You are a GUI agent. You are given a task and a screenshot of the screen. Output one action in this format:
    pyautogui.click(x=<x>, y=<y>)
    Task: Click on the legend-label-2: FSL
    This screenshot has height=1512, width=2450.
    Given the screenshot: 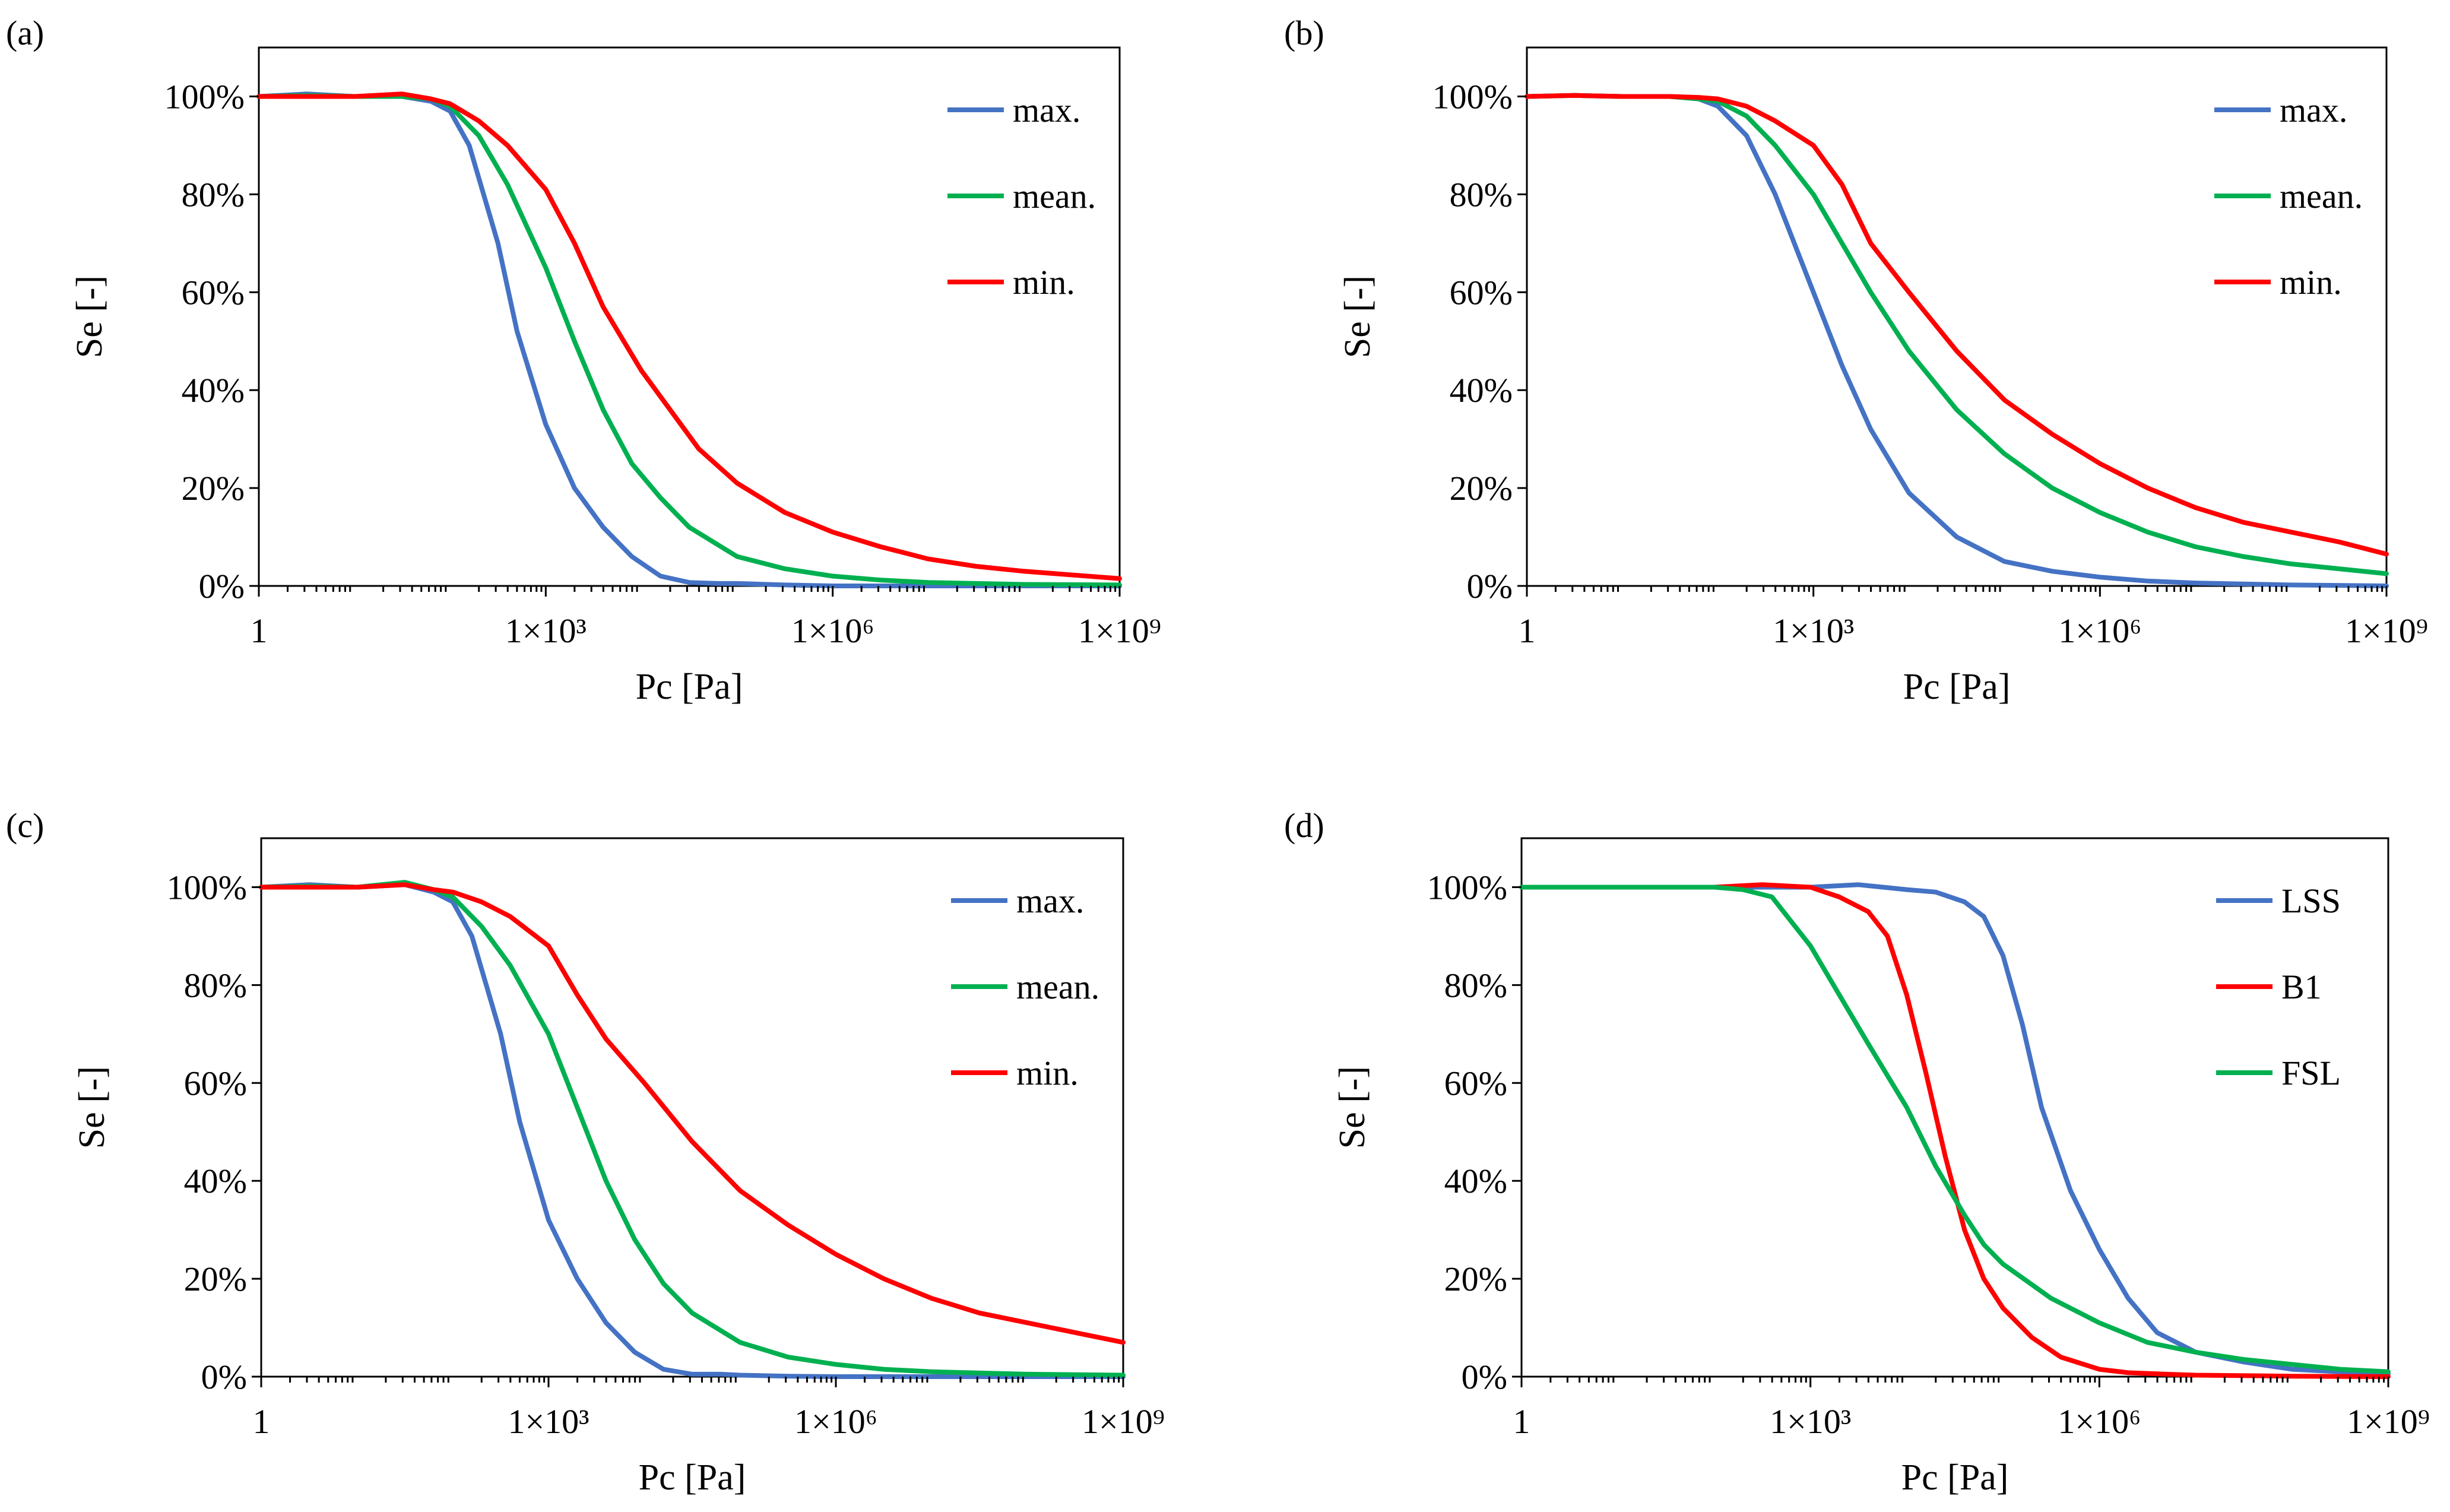 What is the action you would take?
    pyautogui.click(x=2311, y=1073)
    